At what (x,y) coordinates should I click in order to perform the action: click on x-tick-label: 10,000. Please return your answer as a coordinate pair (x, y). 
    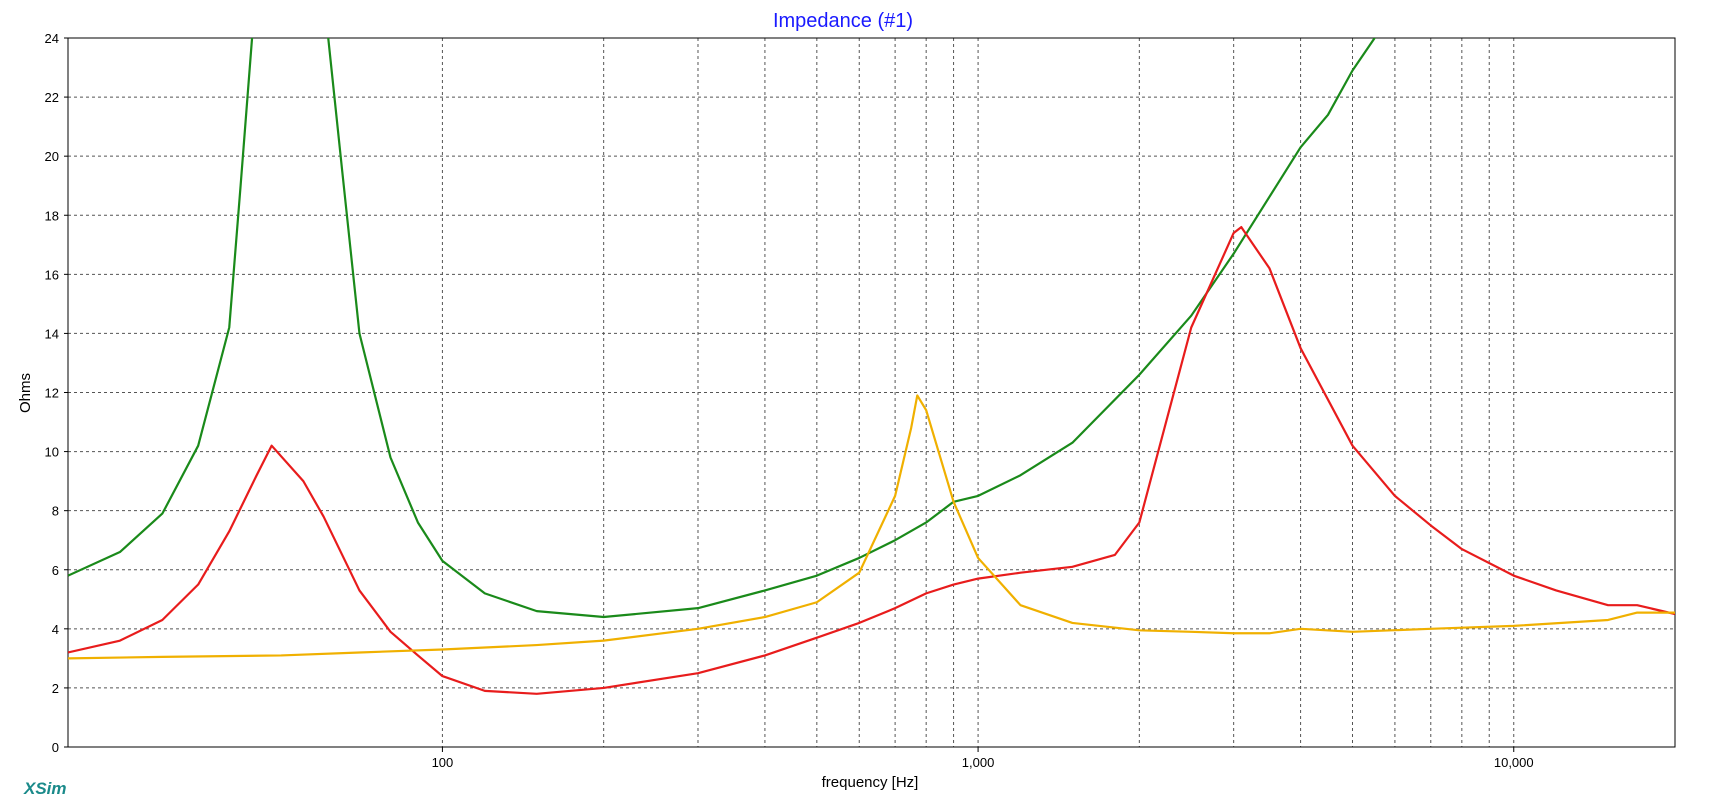
    Looking at the image, I should click on (1514, 762).